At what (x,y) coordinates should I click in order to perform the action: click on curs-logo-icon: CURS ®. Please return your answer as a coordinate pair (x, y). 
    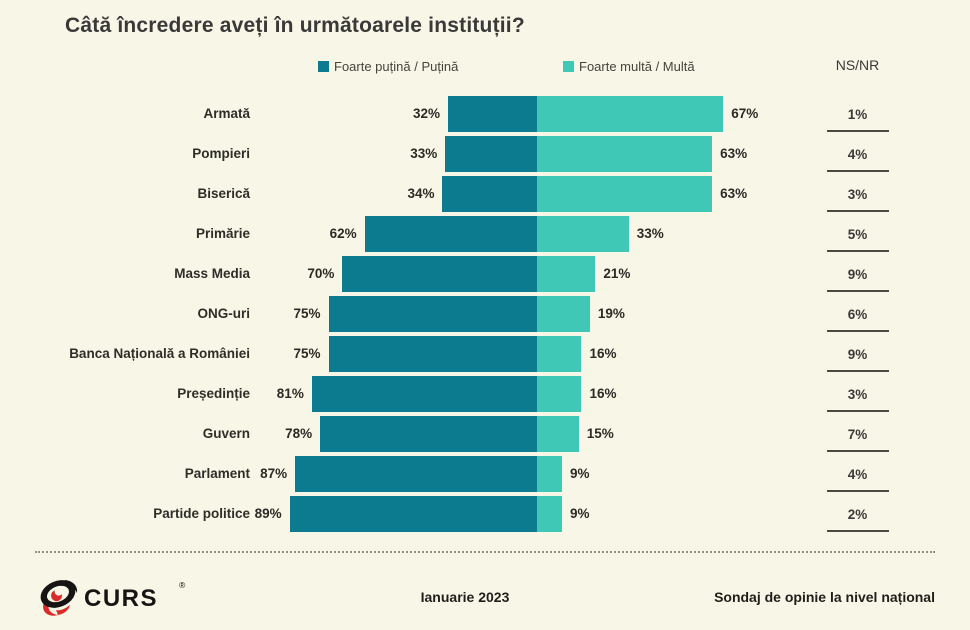
    Looking at the image, I should click on (113, 598).